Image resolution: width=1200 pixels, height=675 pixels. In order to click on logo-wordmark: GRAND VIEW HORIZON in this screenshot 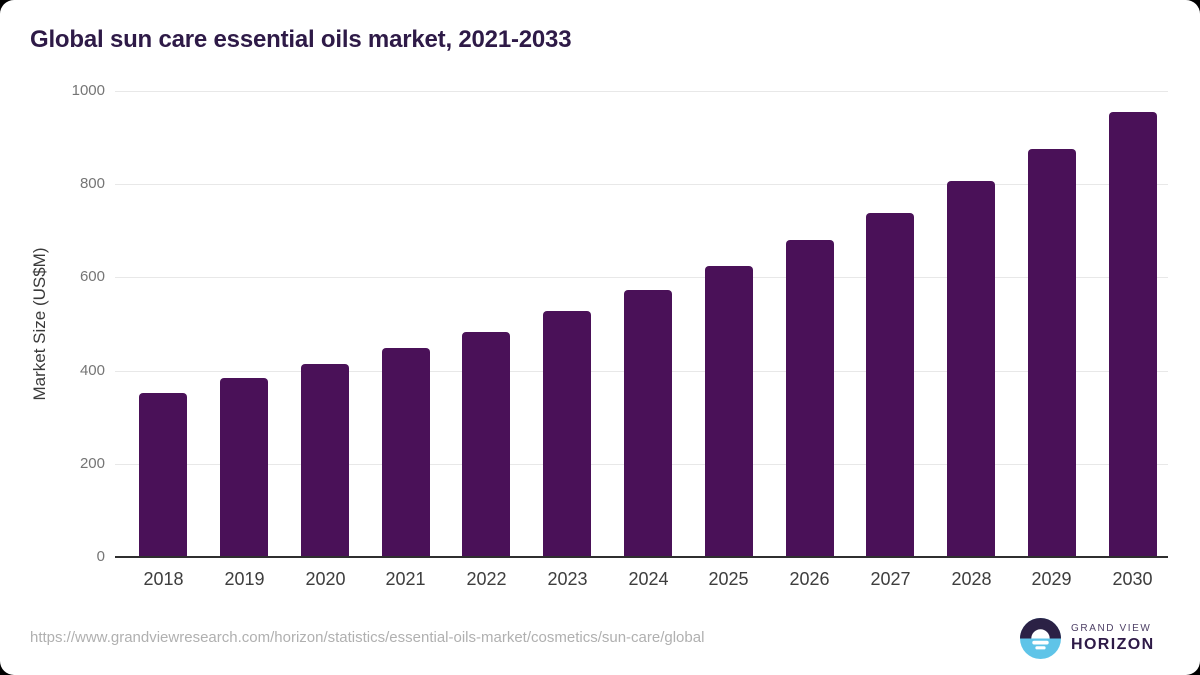, I will do `click(1113, 638)`.